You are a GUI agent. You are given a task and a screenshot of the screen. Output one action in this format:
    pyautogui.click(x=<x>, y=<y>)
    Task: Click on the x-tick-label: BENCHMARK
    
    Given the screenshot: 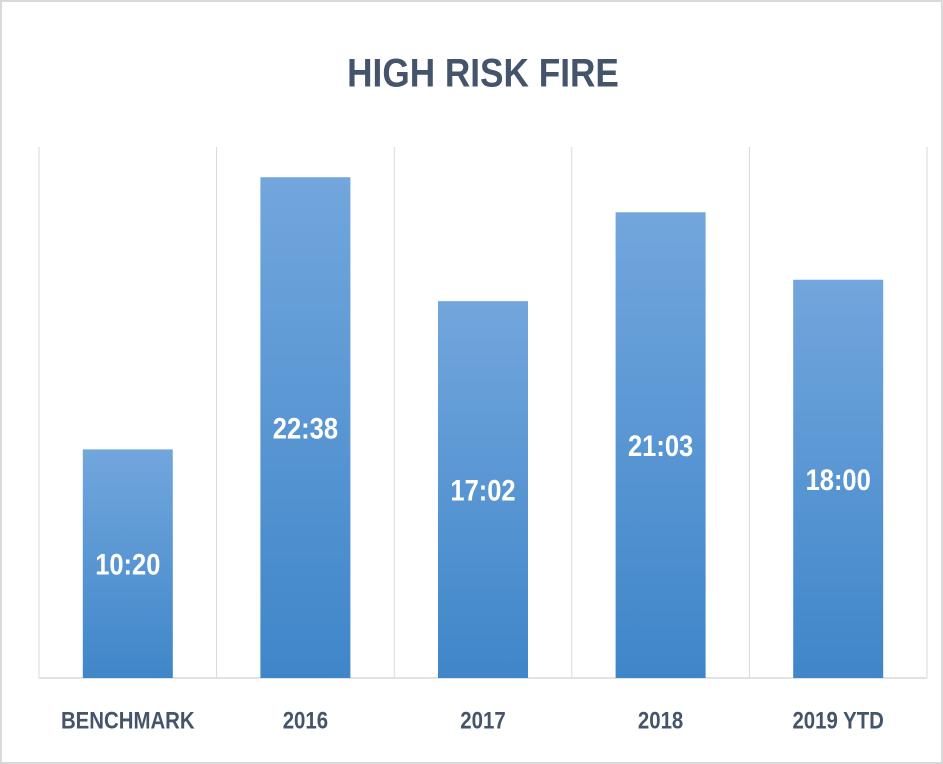 What is the action you would take?
    pyautogui.click(x=128, y=720)
    